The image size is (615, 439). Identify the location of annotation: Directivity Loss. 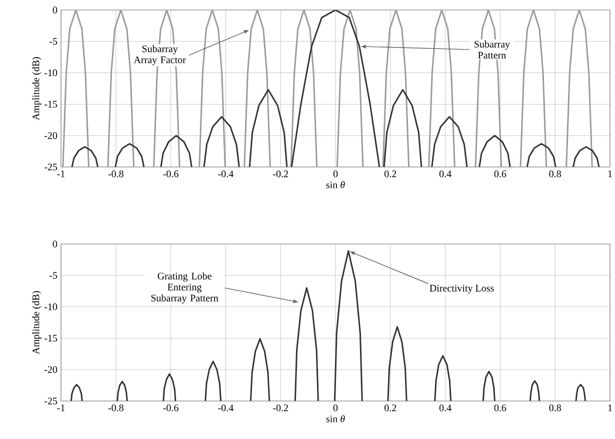
(462, 289).